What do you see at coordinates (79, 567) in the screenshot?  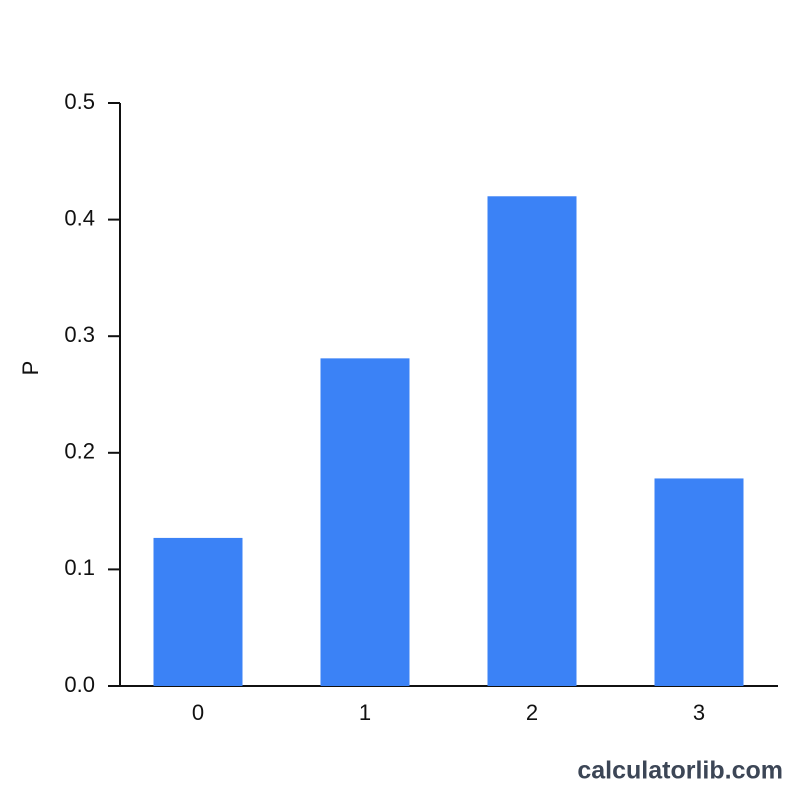 I see `y-tick-label: 0.1` at bounding box center [79, 567].